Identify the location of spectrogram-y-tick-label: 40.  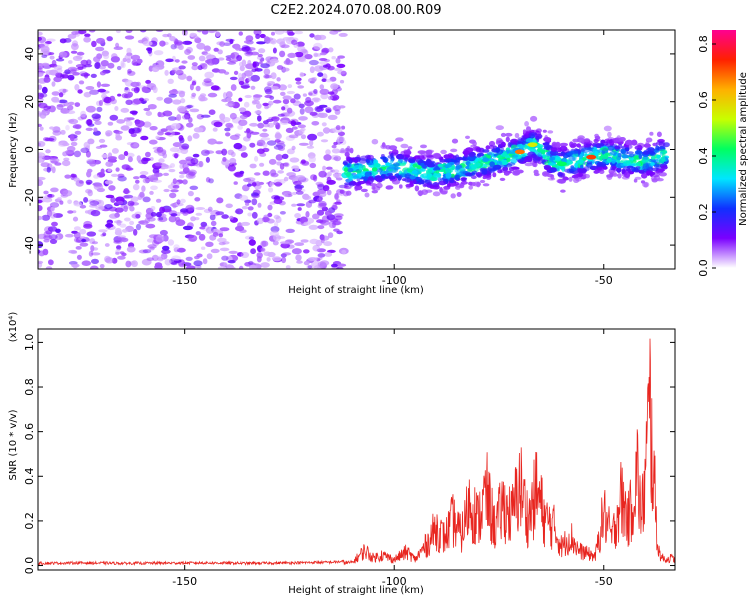
(29, 54).